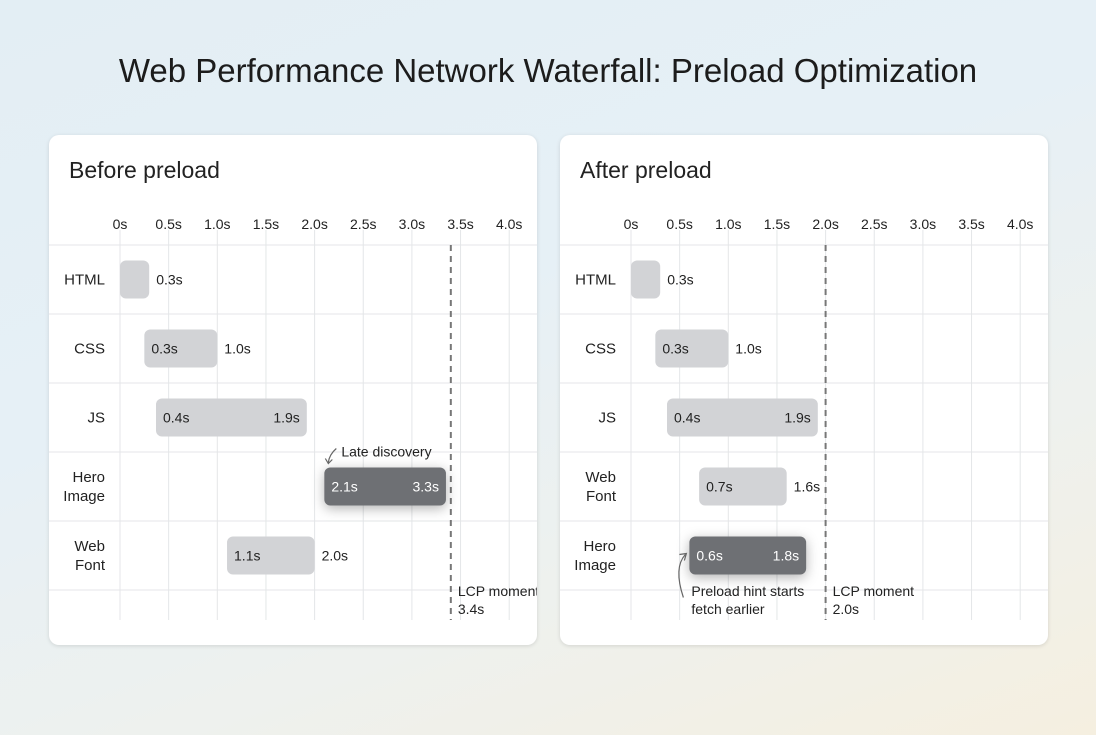 This screenshot has width=1096, height=735. Describe the element at coordinates (247, 556) in the screenshot. I see `bar-start-label: 1.1s` at that location.